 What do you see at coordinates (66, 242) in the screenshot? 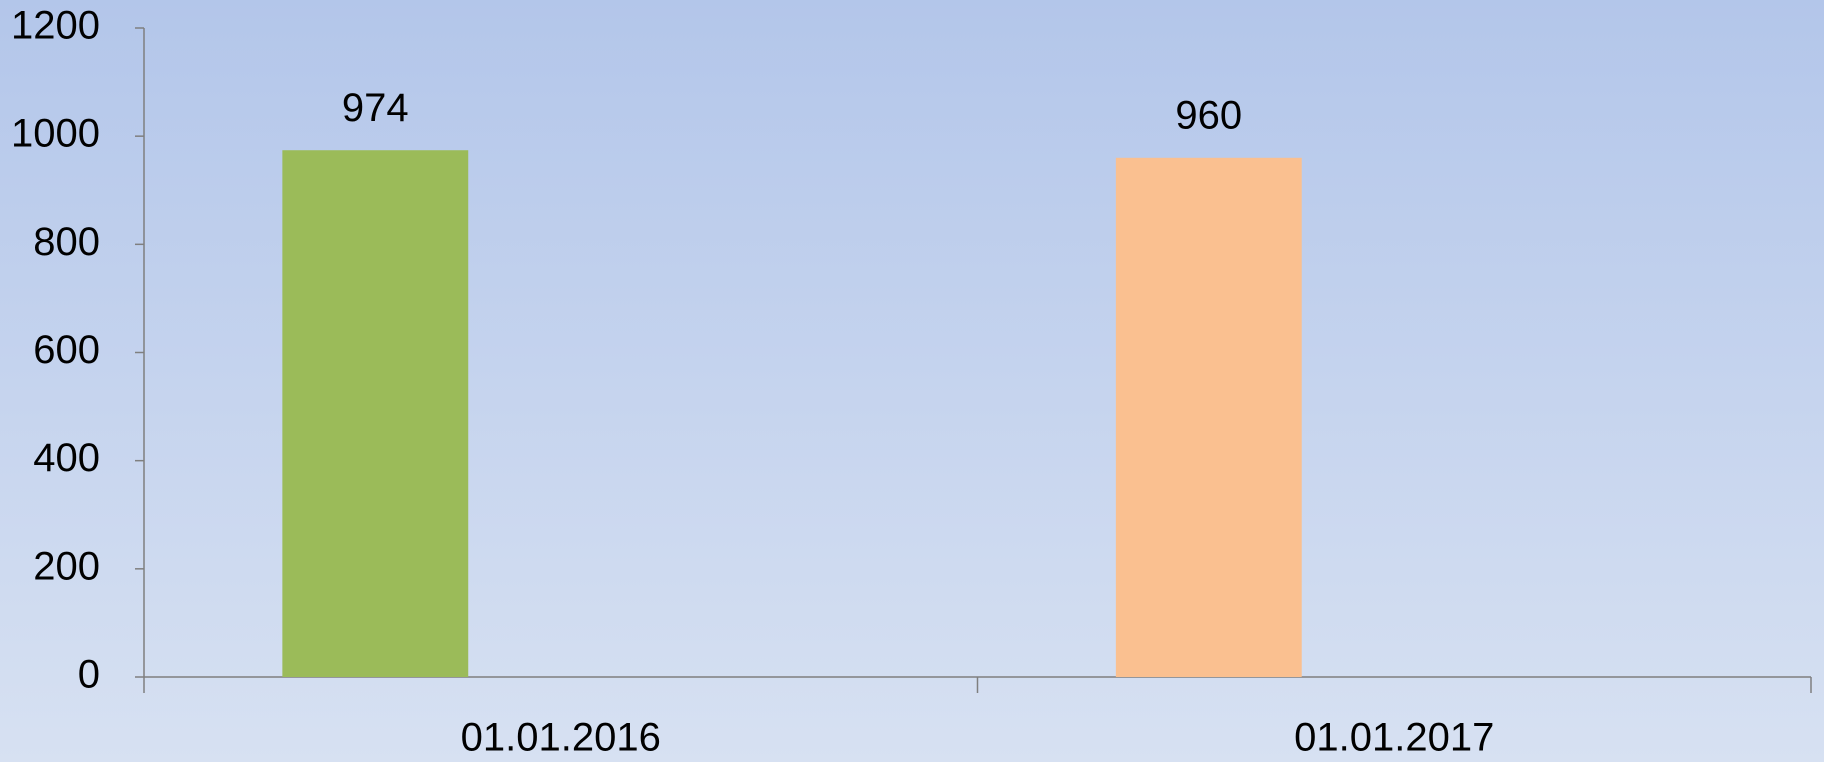
I see `y-tick-label: 800` at bounding box center [66, 242].